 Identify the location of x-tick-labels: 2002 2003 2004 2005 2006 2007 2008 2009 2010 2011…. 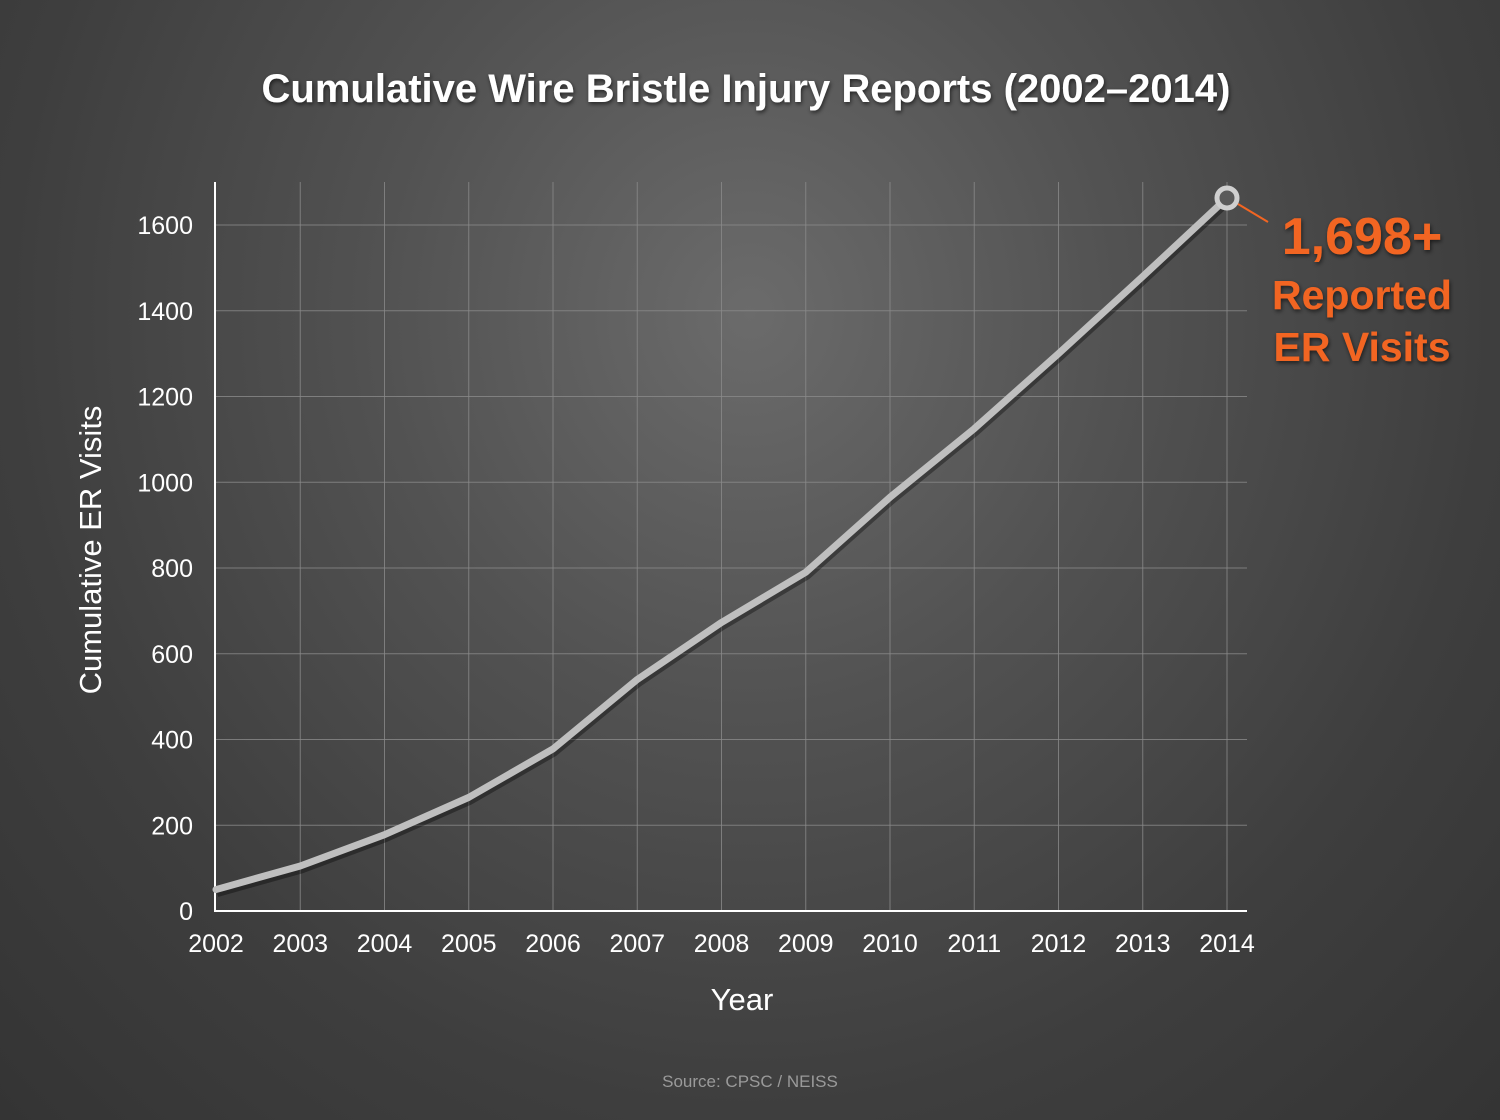
(721, 944).